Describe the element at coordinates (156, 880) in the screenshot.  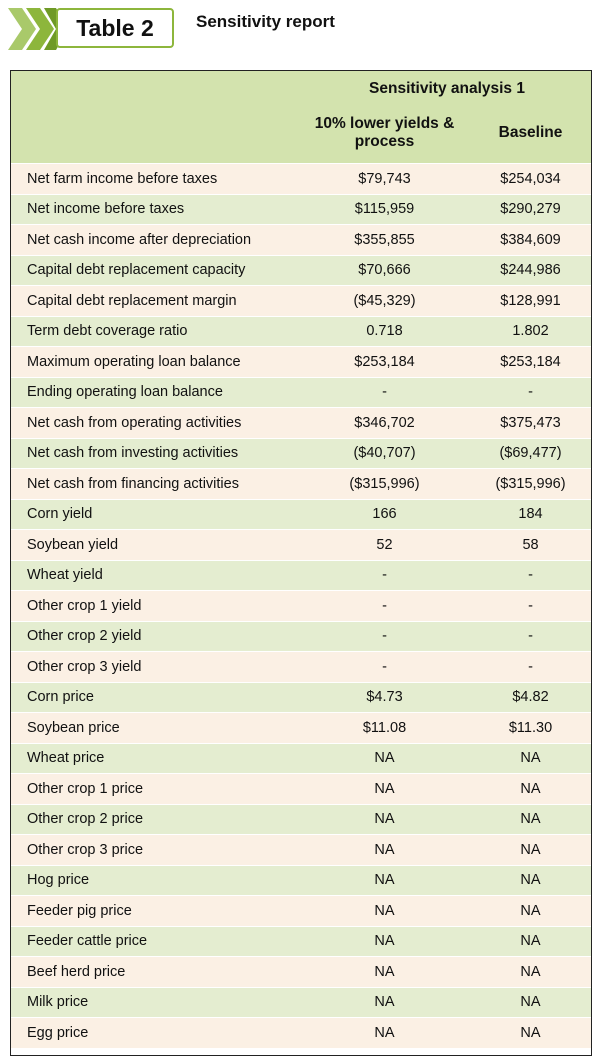
I see `row-label: Hog price` at that location.